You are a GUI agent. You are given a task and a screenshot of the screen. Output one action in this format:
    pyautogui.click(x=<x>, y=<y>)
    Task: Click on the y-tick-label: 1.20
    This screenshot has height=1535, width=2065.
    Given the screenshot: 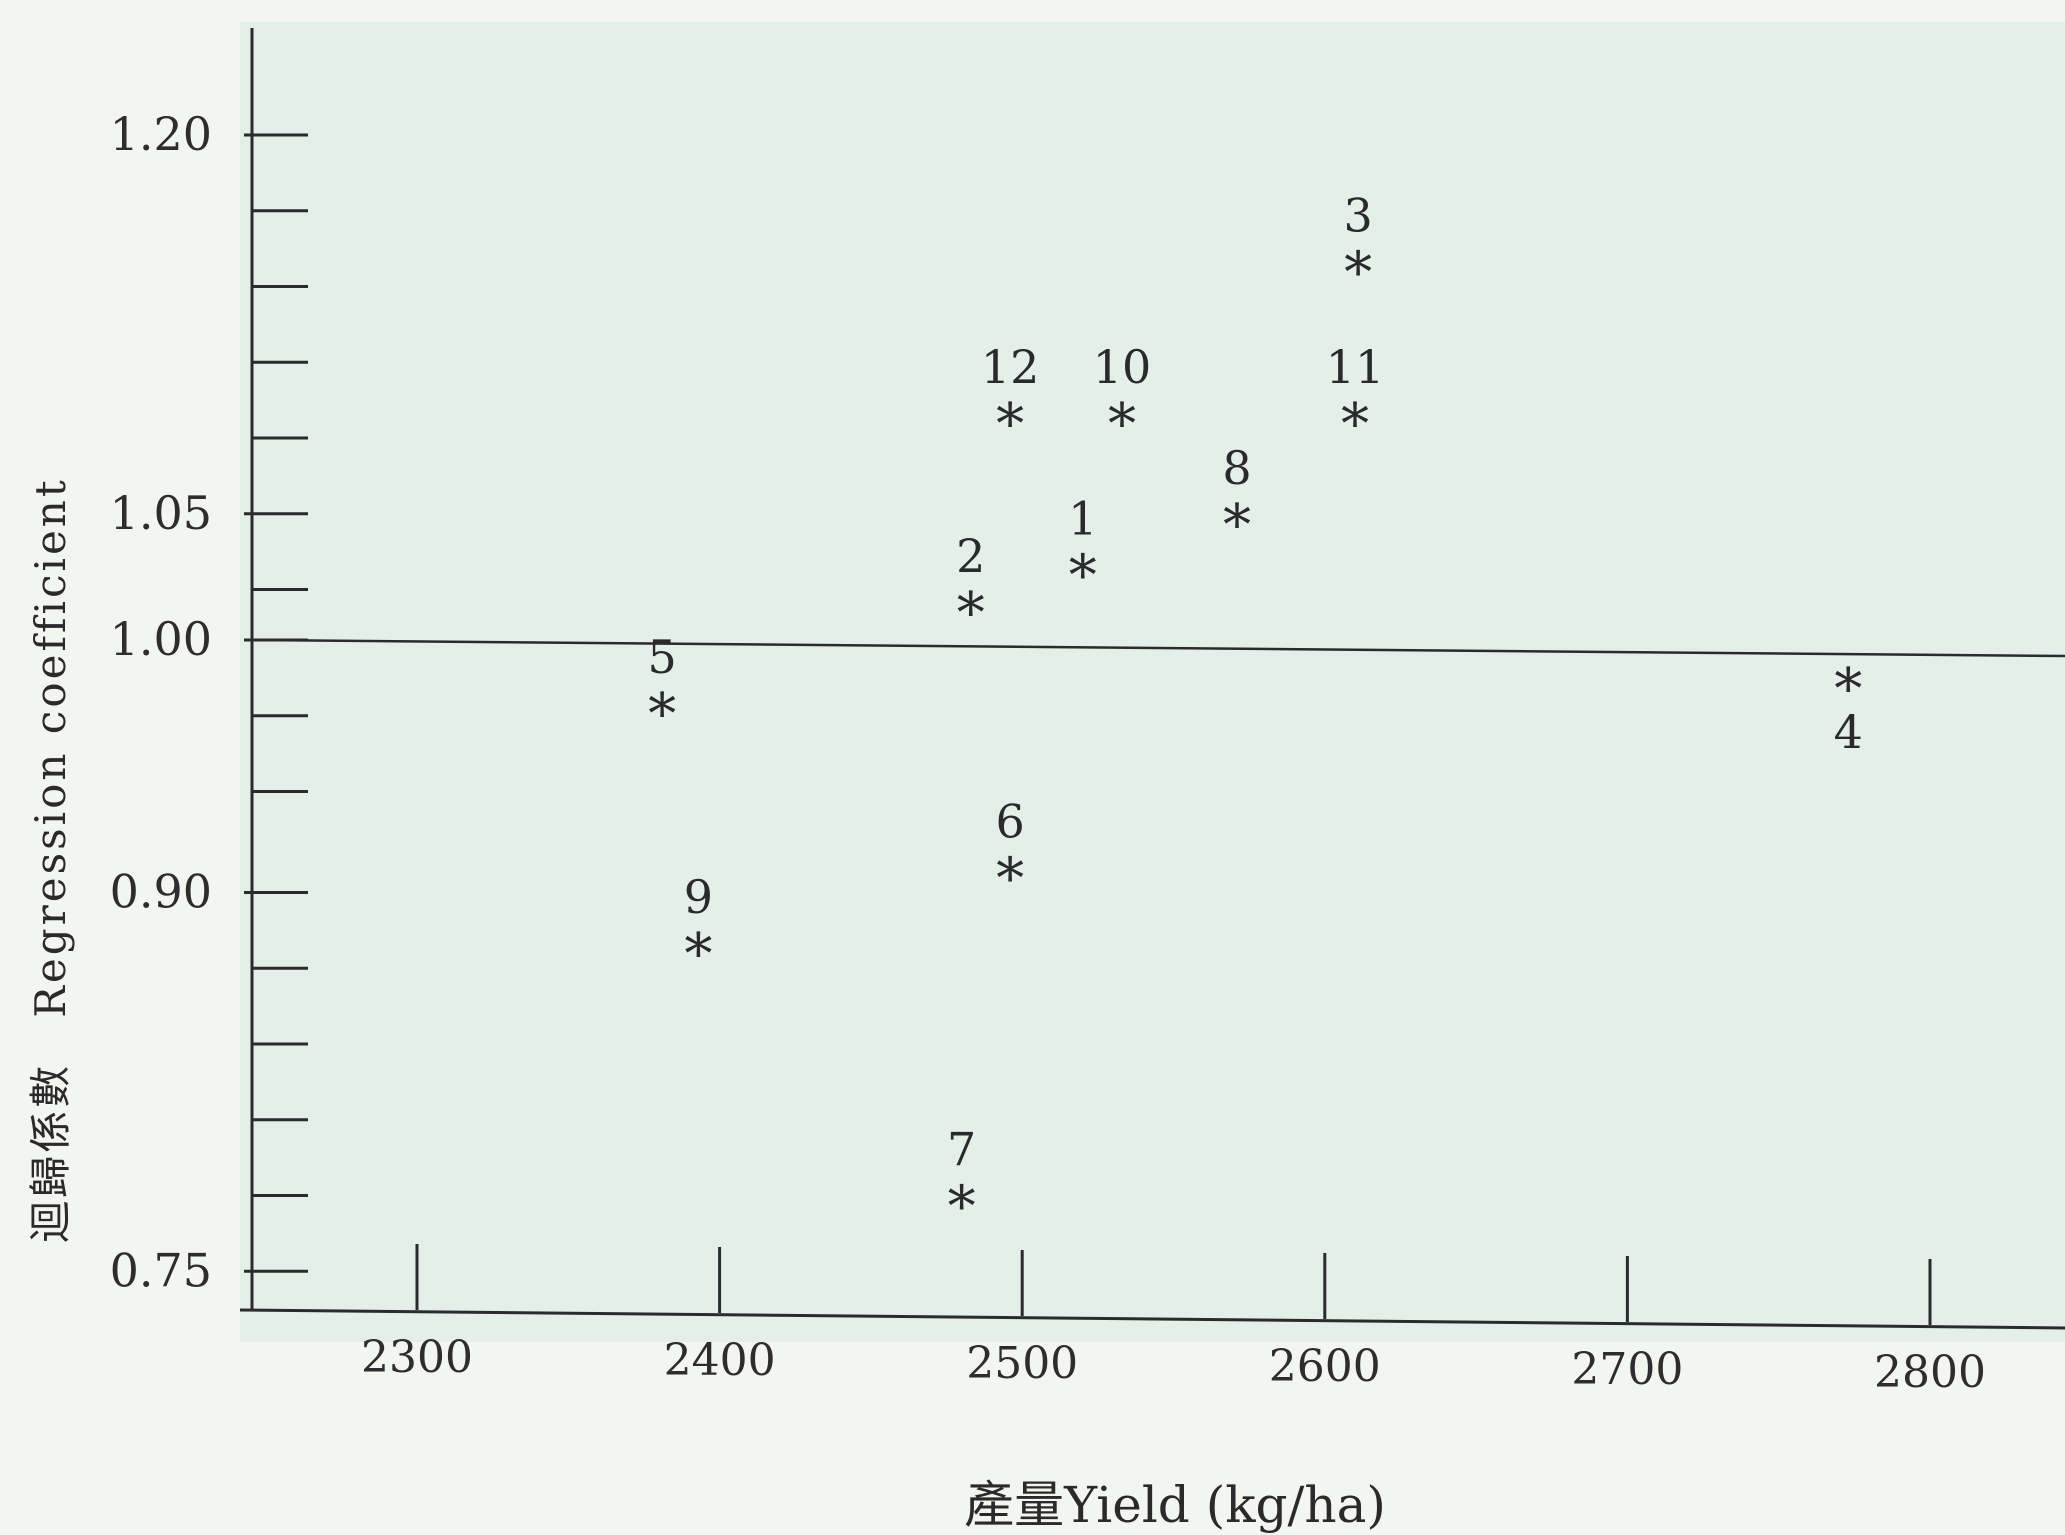 What is the action you would take?
    pyautogui.click(x=161, y=134)
    